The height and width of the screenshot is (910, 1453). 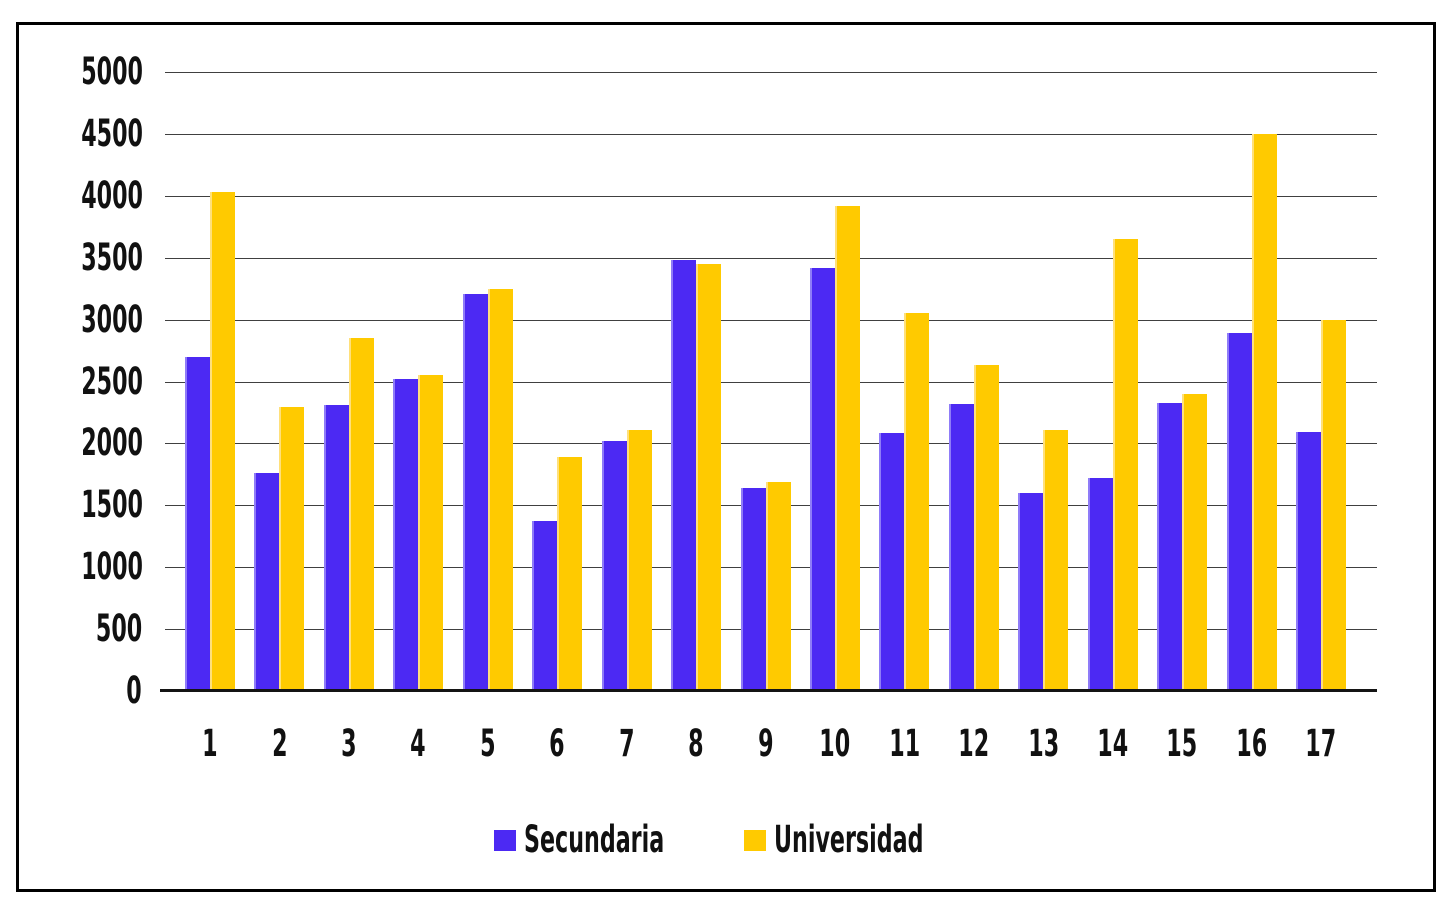 I want to click on x-axis-label: 17, so click(x=1321, y=743).